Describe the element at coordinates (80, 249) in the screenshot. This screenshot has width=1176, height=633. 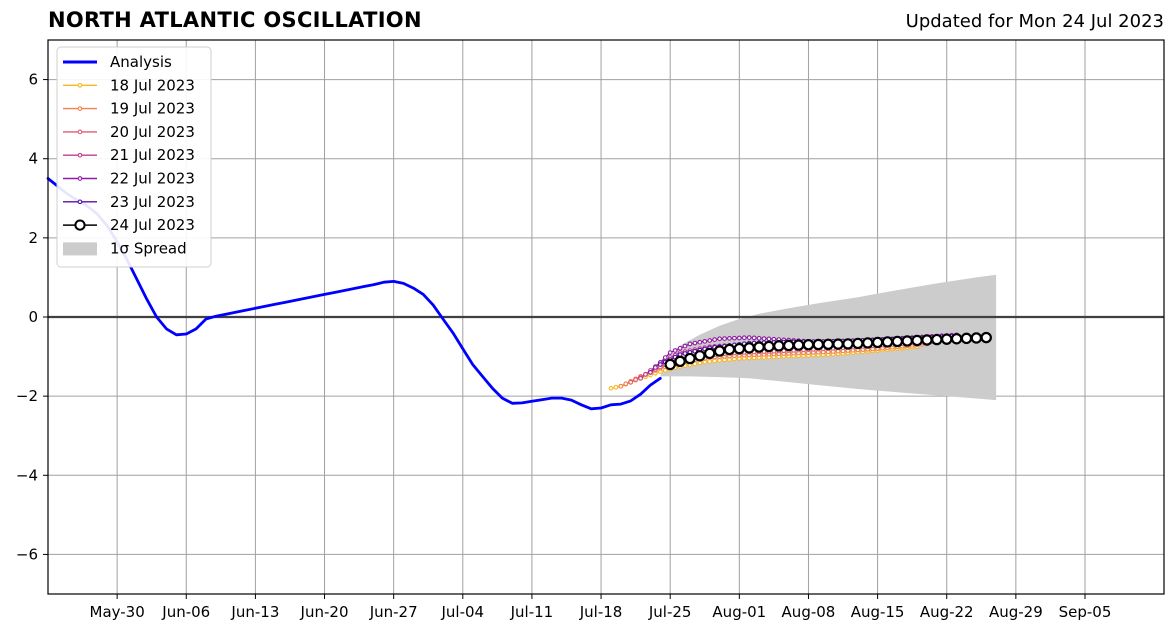
I see `legend-swatch` at that location.